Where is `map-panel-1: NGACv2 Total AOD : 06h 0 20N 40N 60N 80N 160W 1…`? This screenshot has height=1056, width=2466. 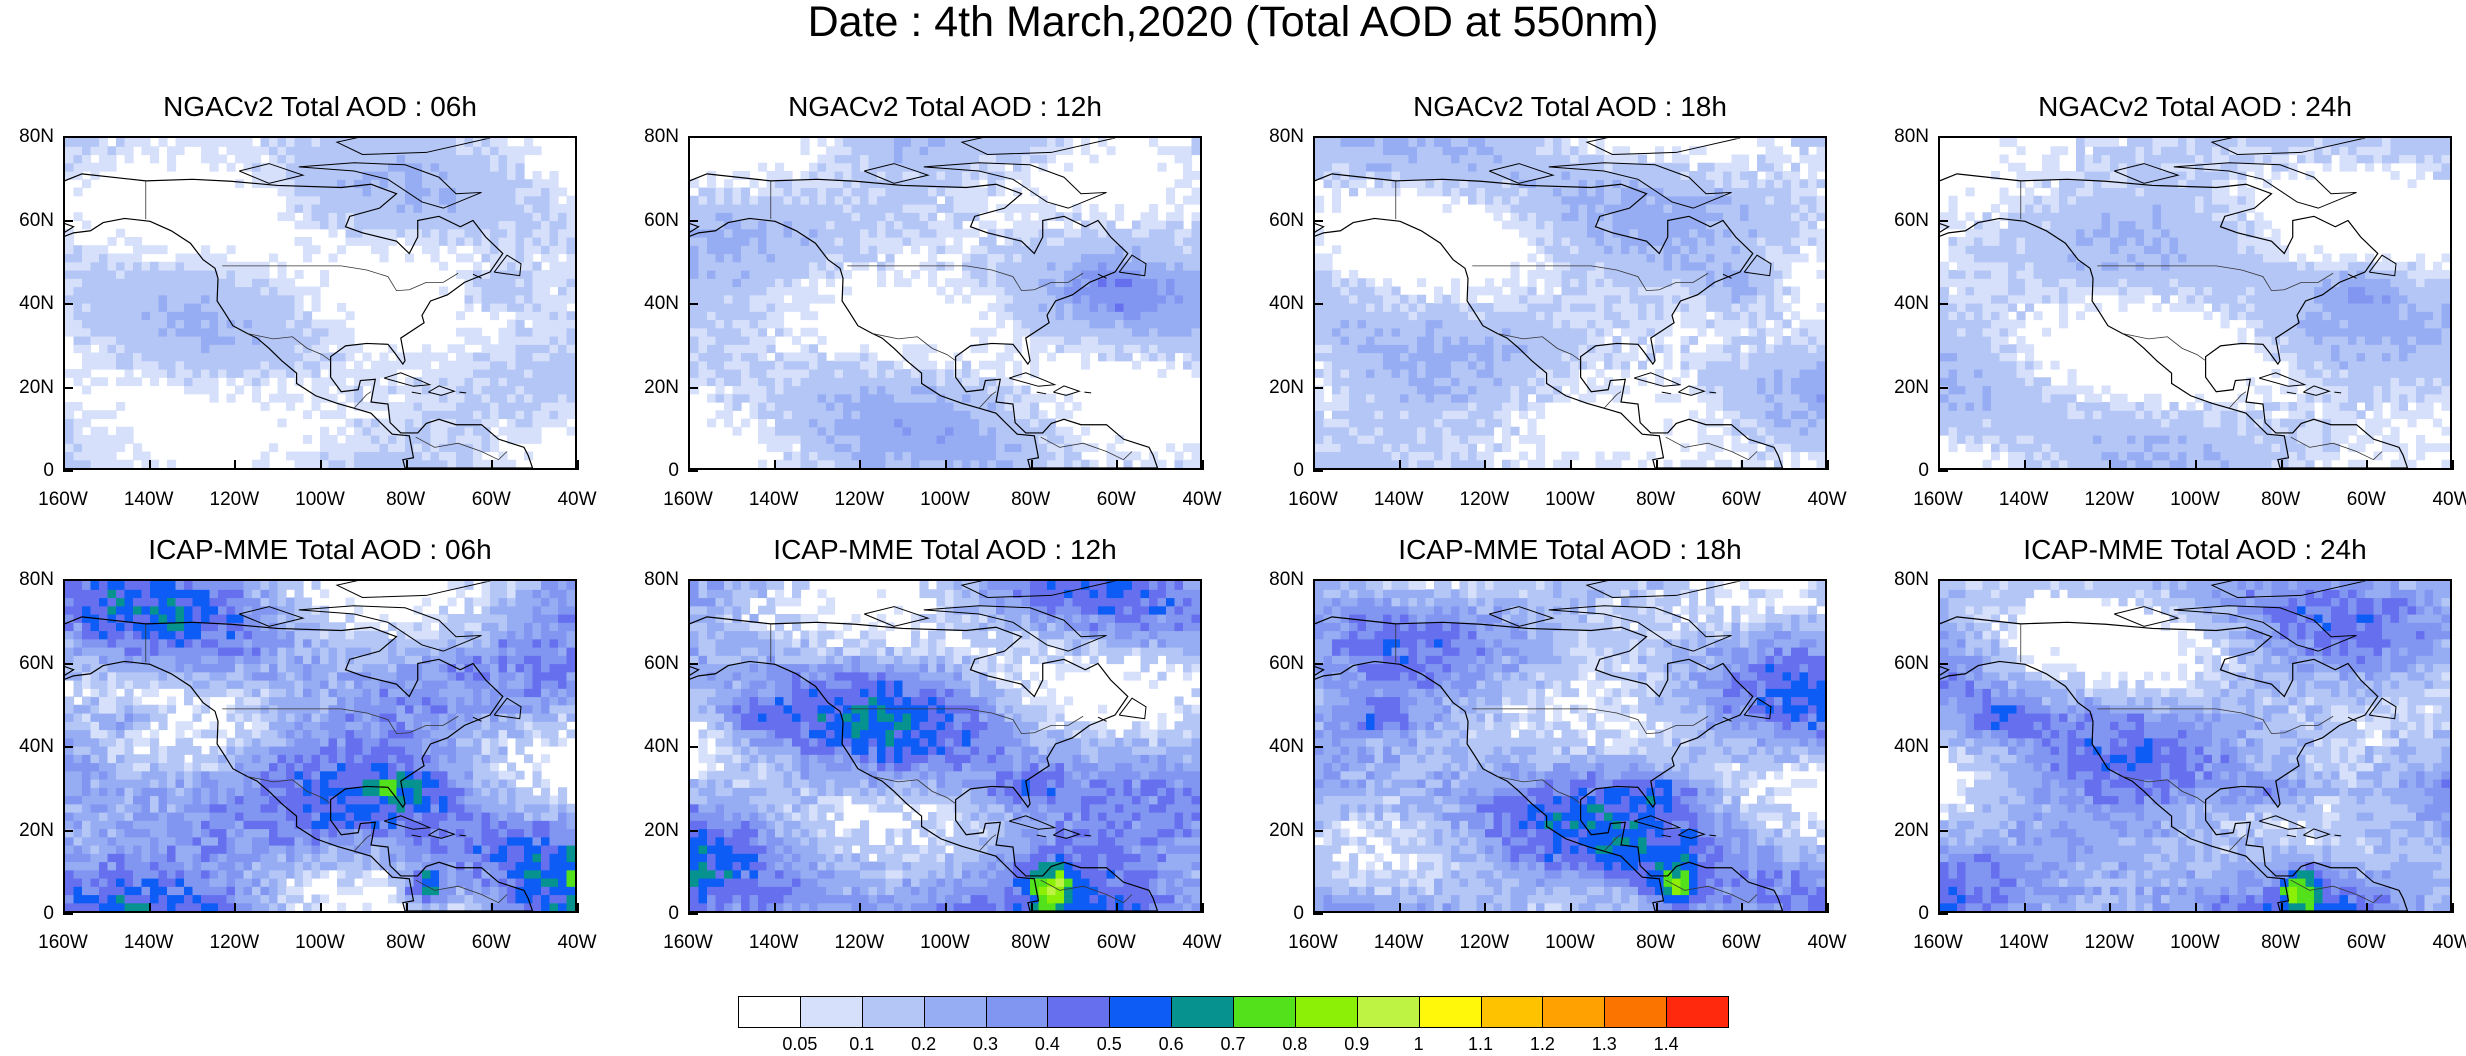
map-panel-1: NGACv2 Total AOD : 06h 0 20N 40N 60N 80N 160W 1… is located at coordinates (300, 327).